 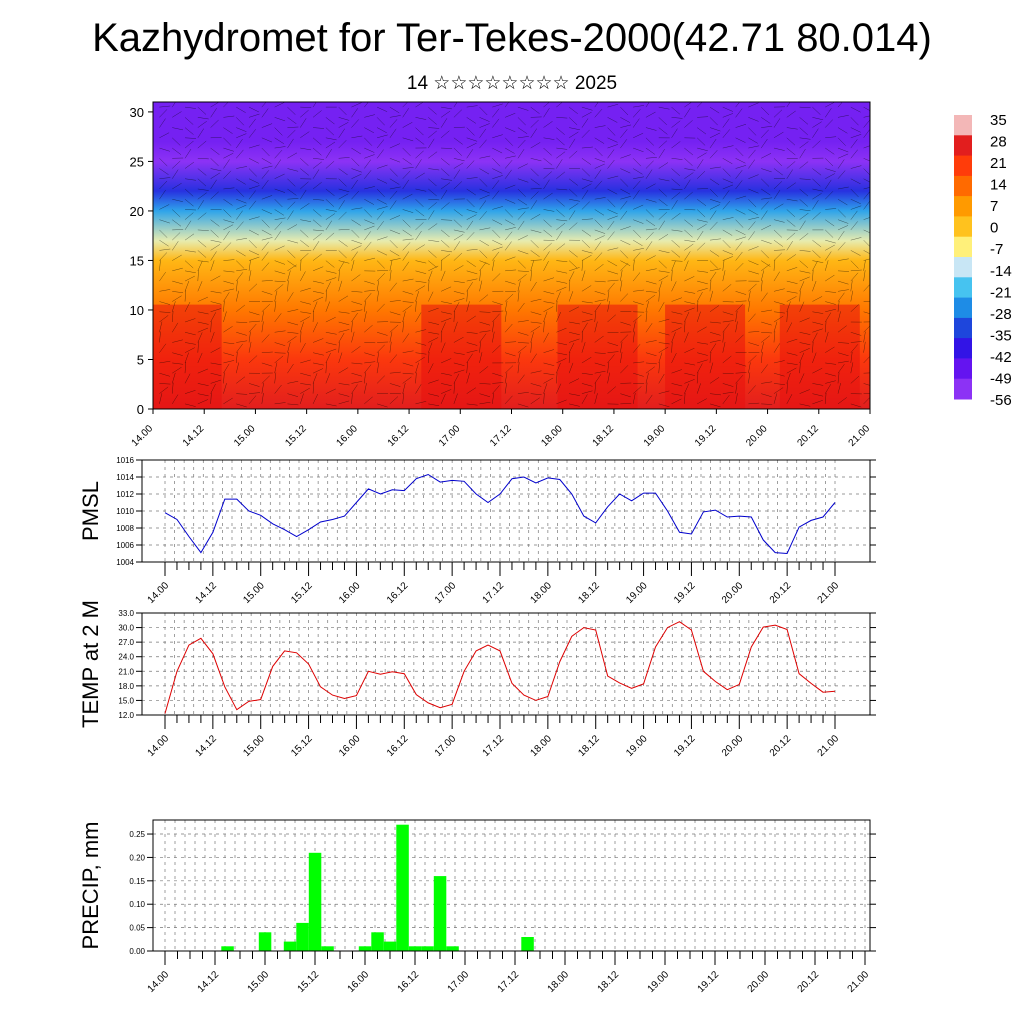 I want to click on grid, so click(x=511, y=886).